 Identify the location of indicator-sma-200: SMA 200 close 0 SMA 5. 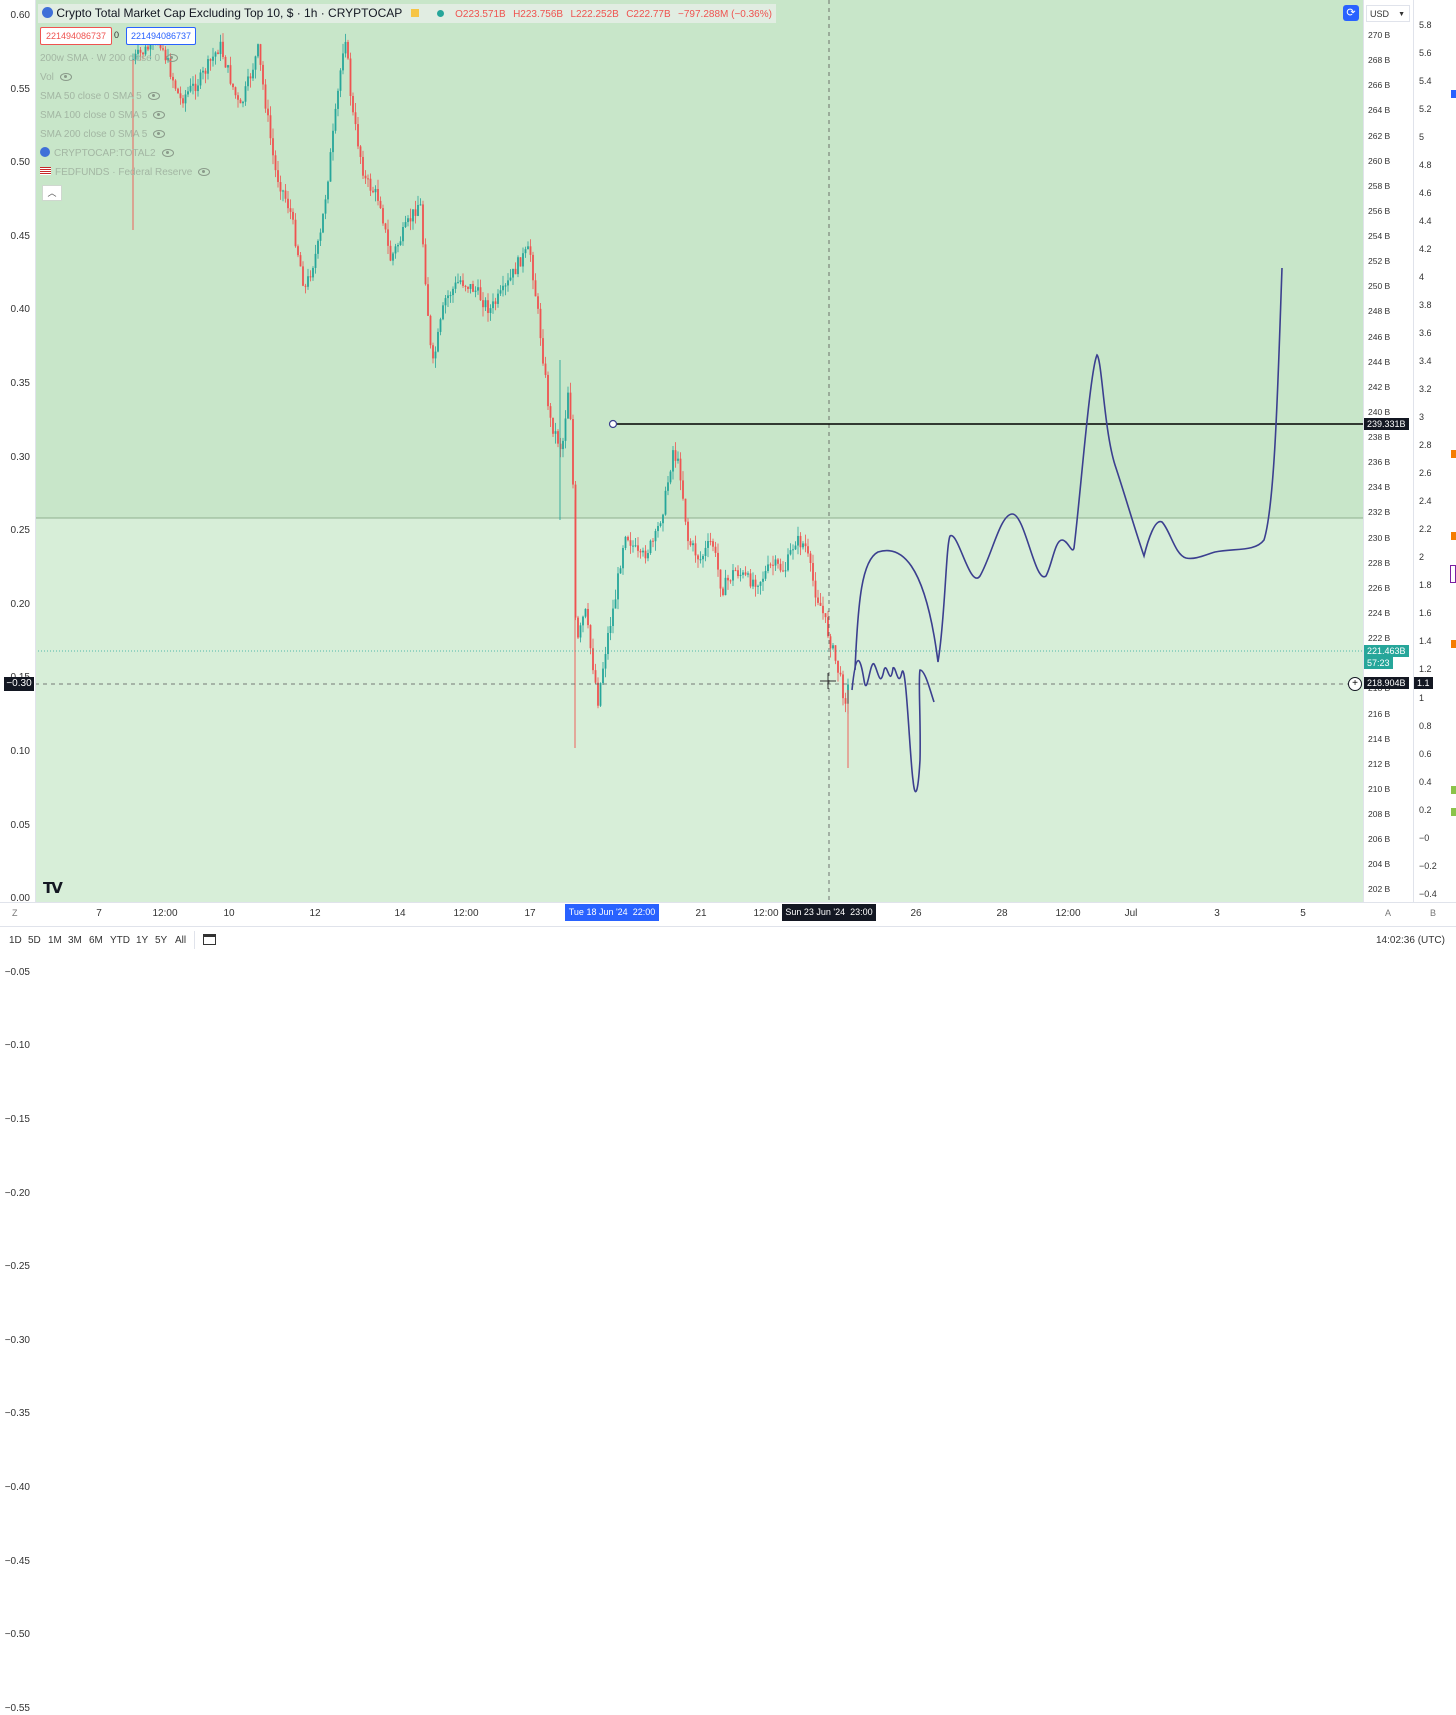
(103, 134).